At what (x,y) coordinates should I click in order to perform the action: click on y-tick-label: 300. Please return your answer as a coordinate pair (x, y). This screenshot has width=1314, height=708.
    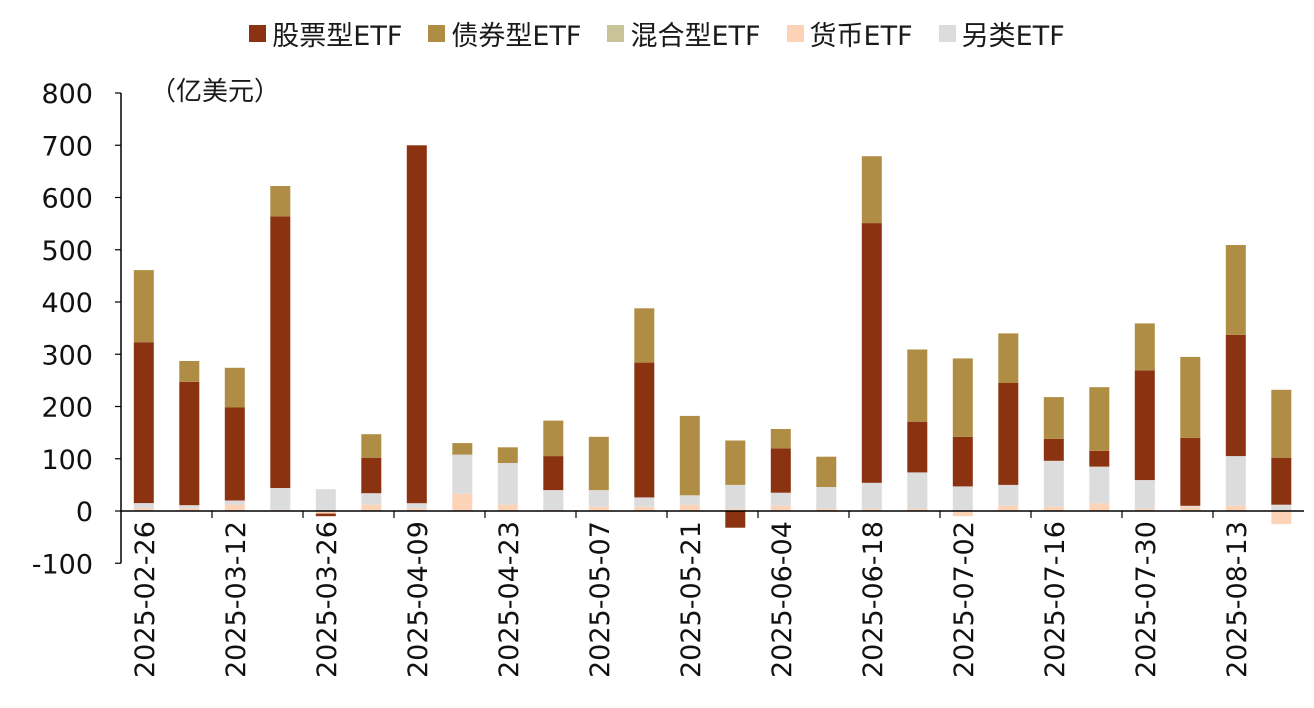
    Looking at the image, I should click on (67, 355).